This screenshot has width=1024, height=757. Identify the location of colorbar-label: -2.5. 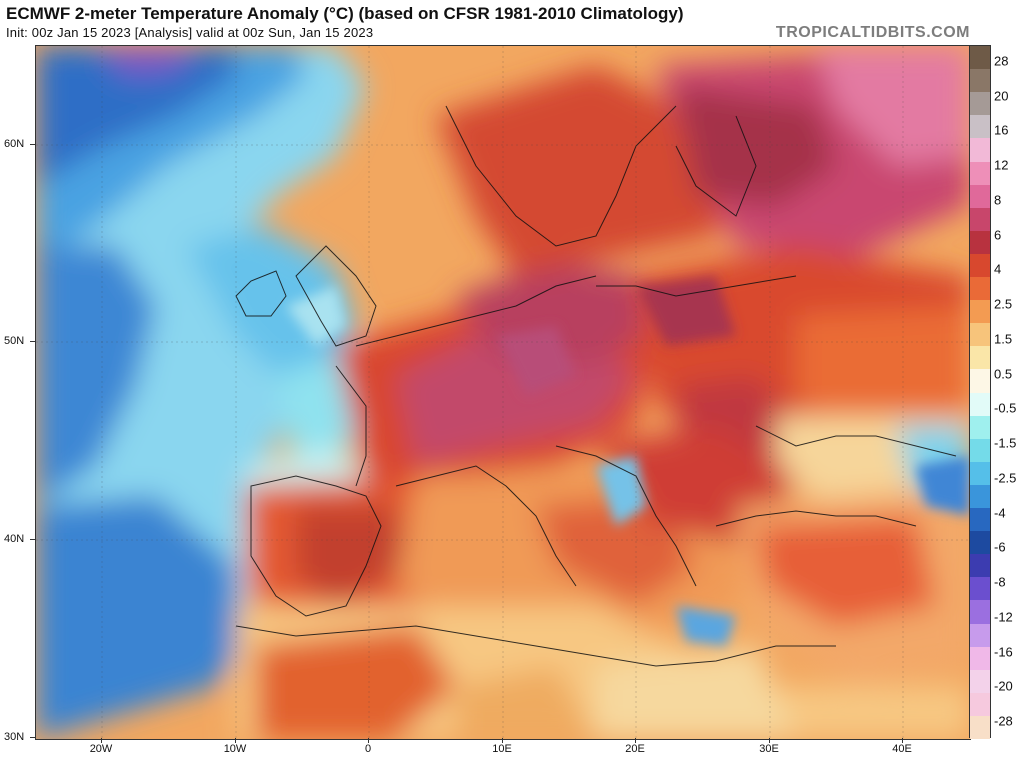
(1005, 478).